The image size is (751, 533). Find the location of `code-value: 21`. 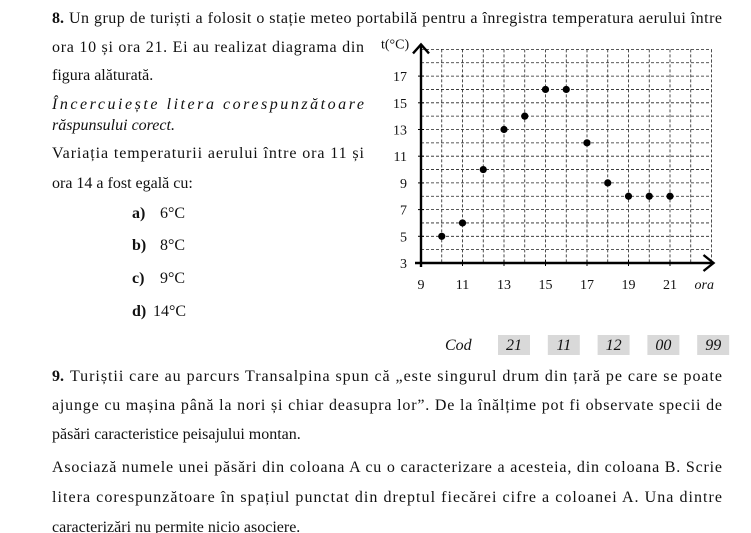

code-value: 21 is located at coordinates (514, 345).